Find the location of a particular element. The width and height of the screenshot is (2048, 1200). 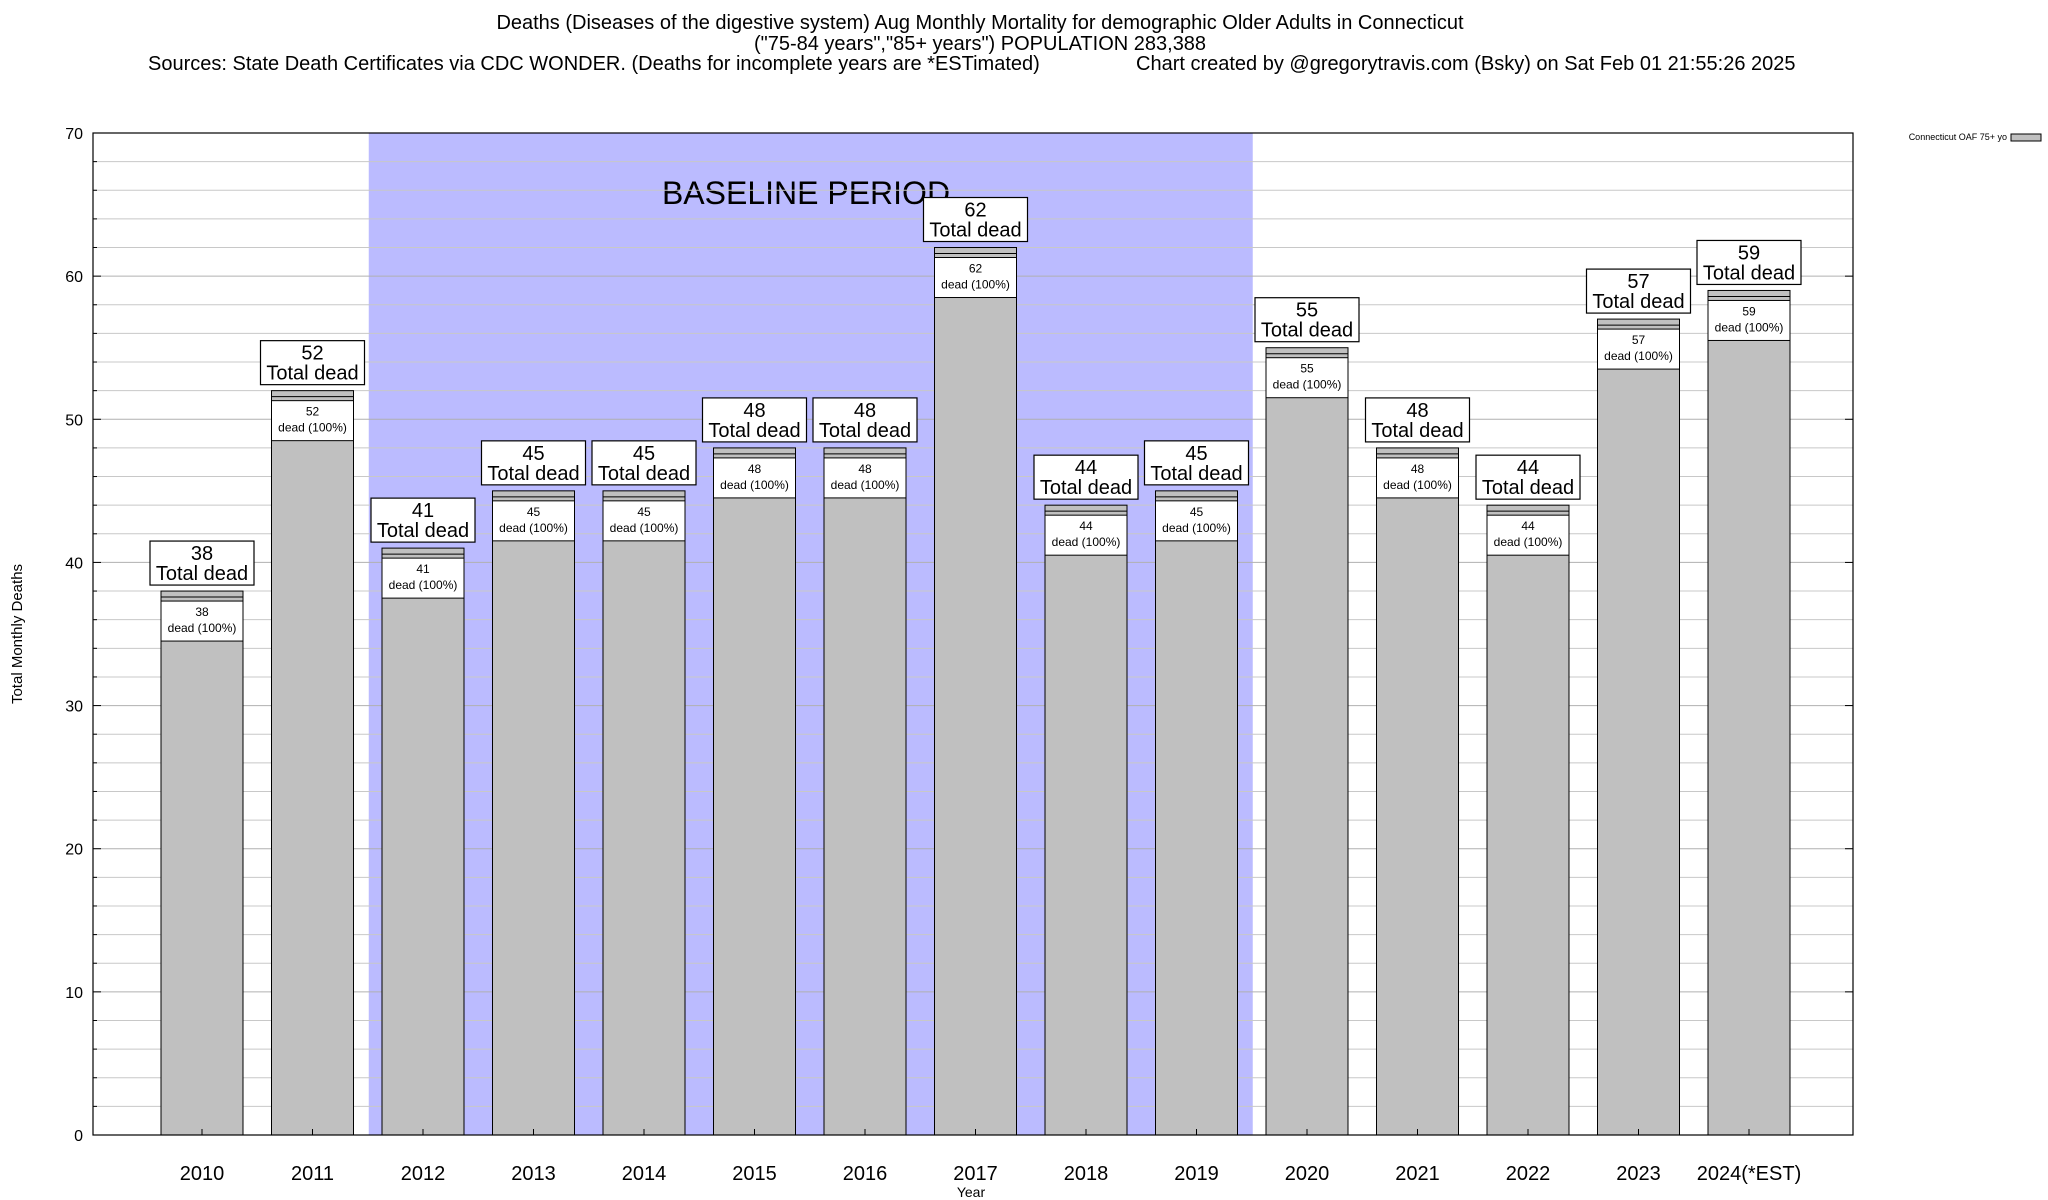

baseline-period-label: BASELINE PERIOD is located at coordinates (806, 193).